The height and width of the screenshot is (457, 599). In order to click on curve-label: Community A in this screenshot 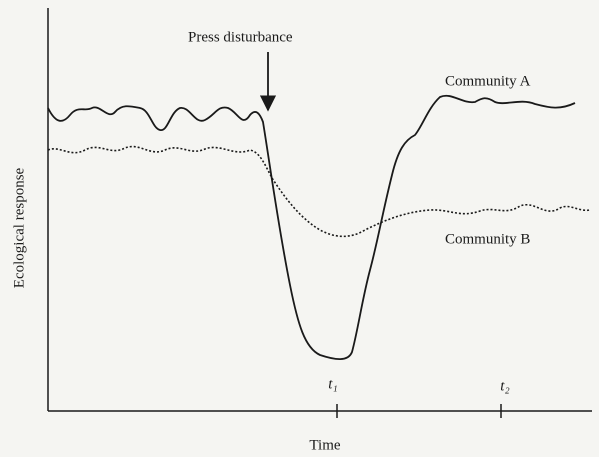, I will do `click(488, 81)`.